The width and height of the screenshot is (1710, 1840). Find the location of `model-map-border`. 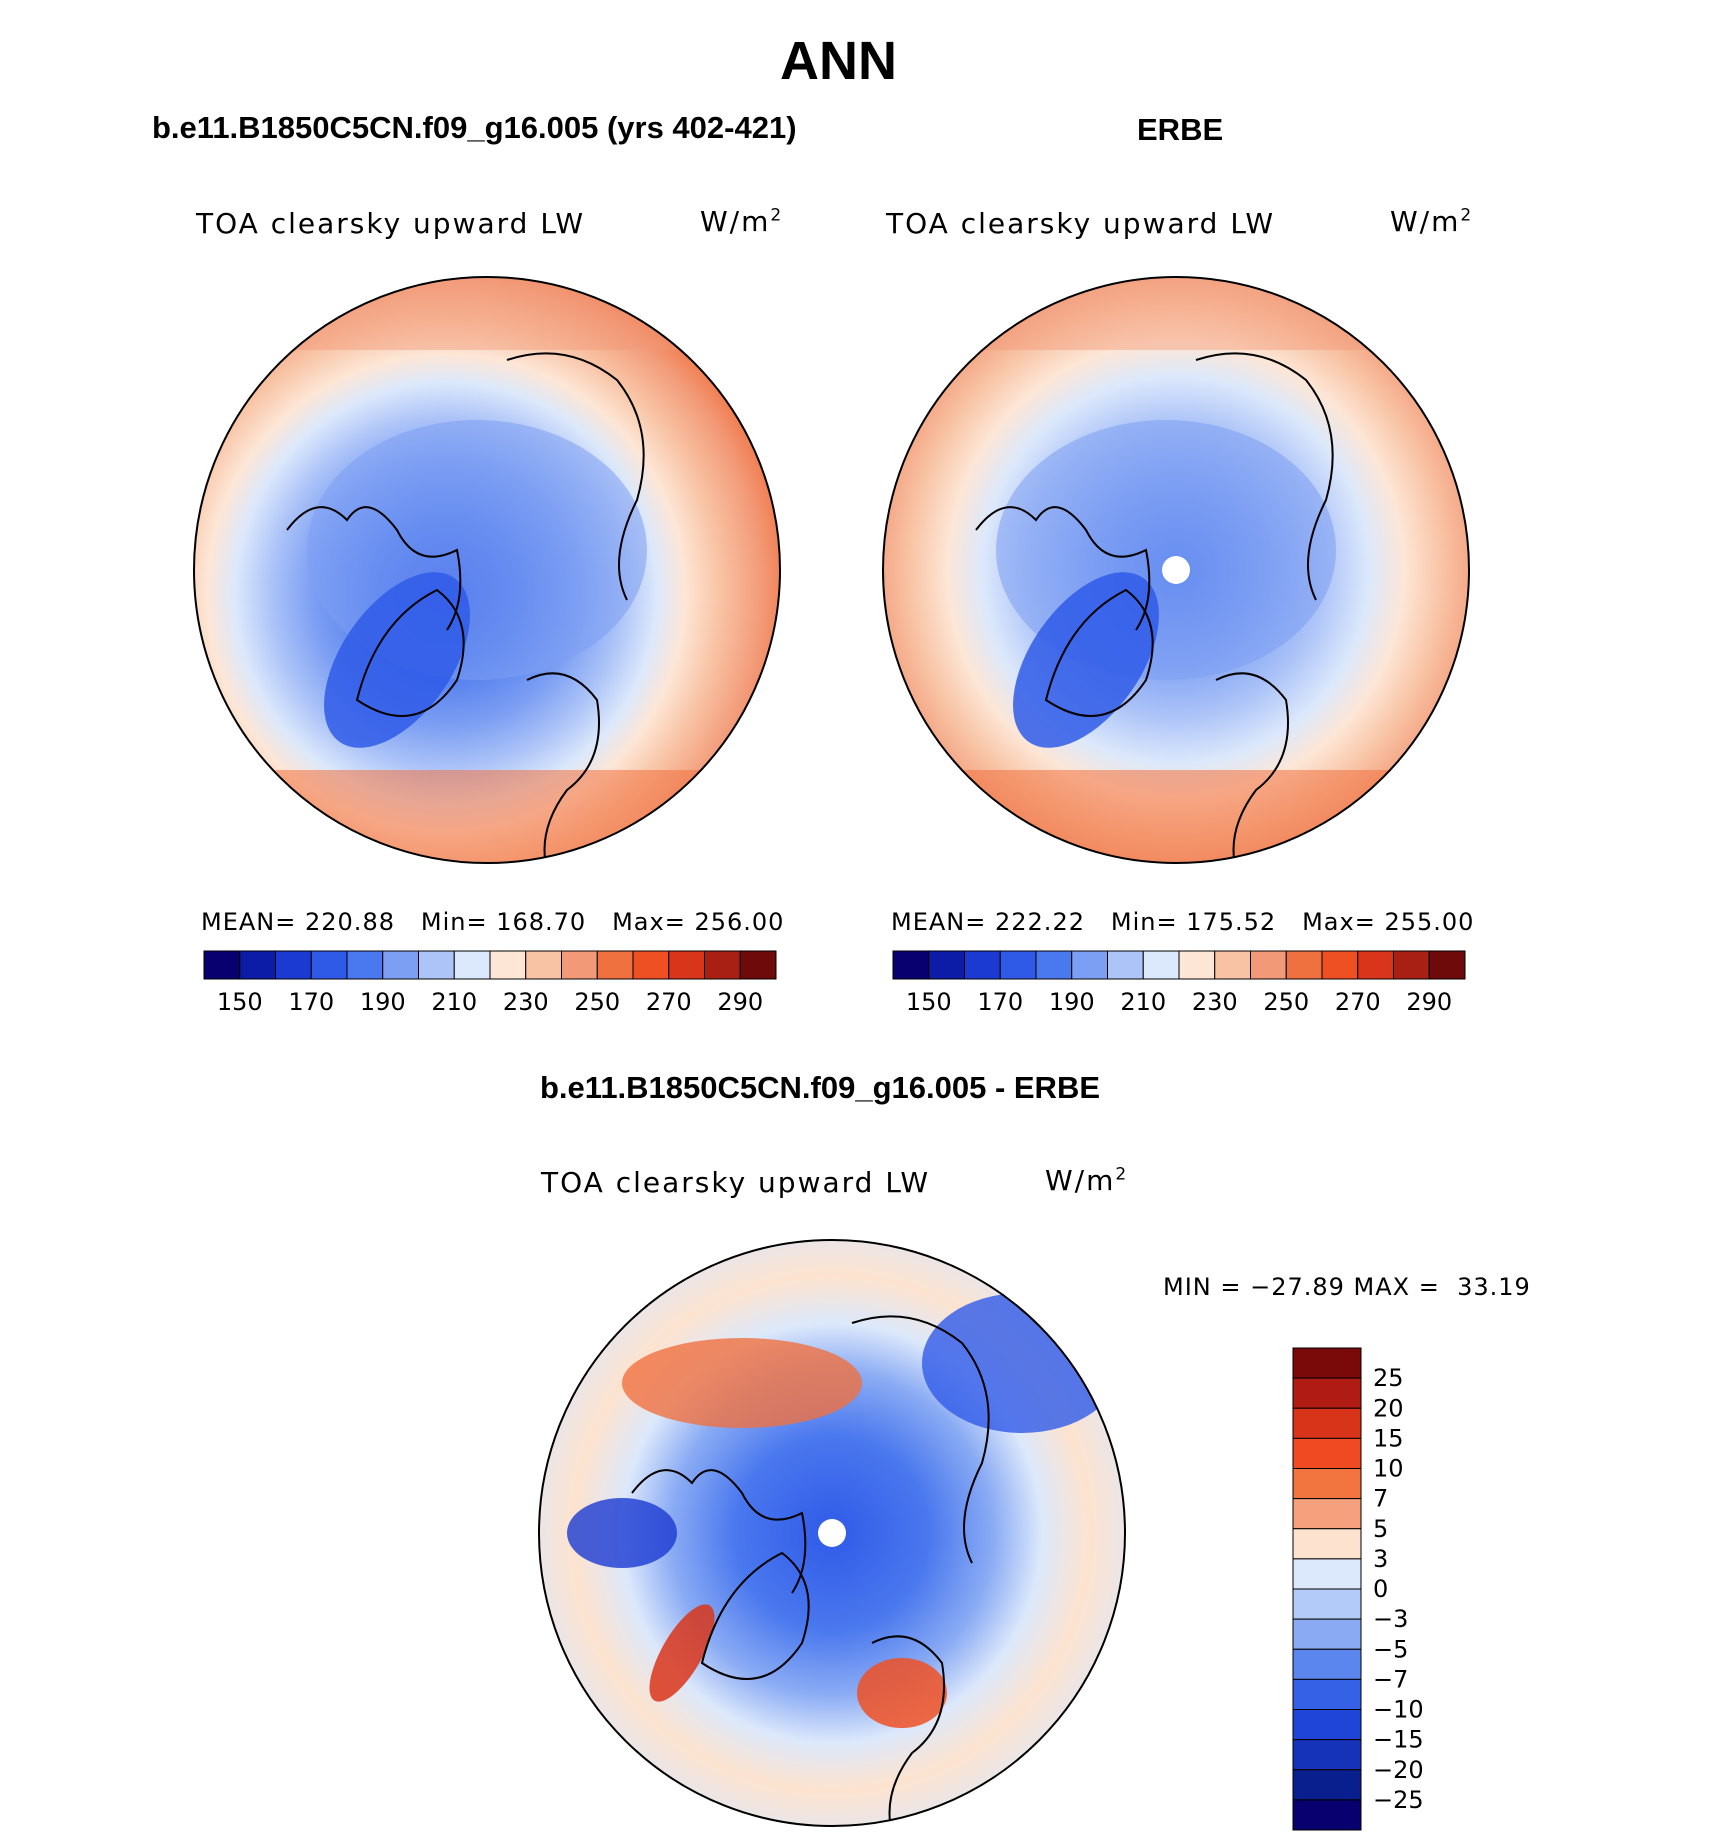

model-map-border is located at coordinates (487, 570).